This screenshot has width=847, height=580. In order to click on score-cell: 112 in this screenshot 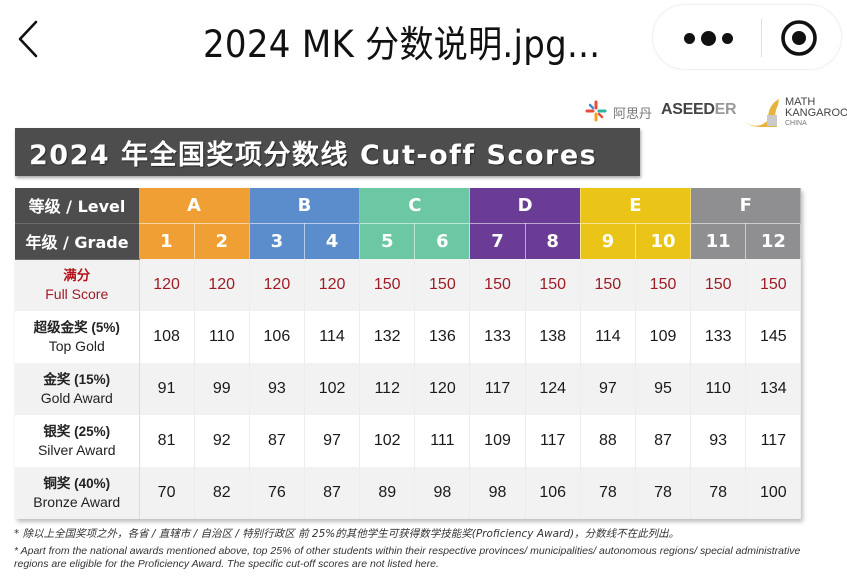, I will do `click(387, 389)`.